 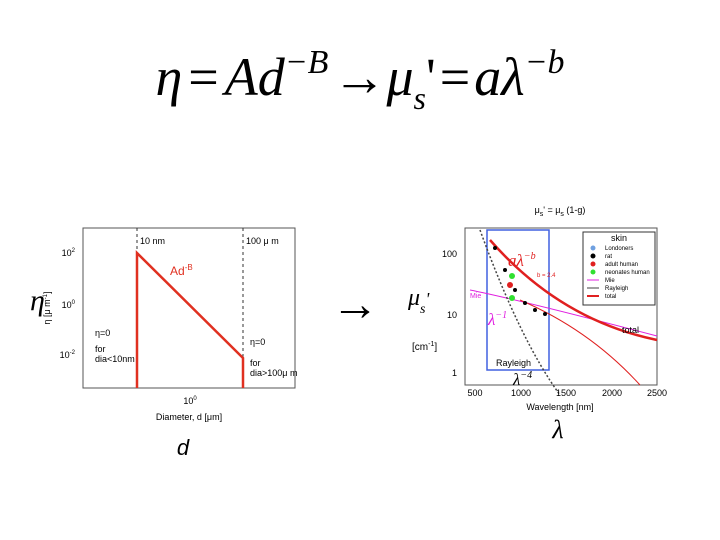 What do you see at coordinates (501, 315) in the screenshot?
I see `t: −1` at bounding box center [501, 315].